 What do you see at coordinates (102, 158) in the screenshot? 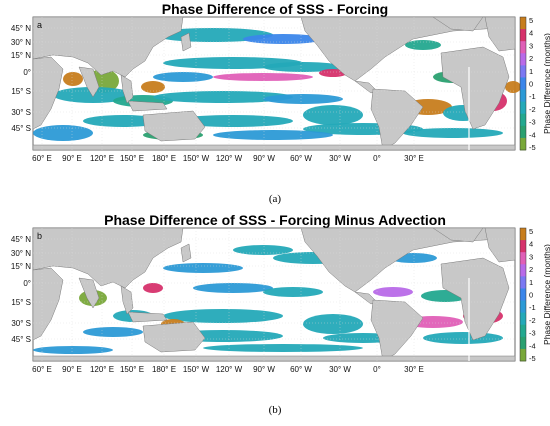
I see `lon-label: 120° E` at bounding box center [102, 158].